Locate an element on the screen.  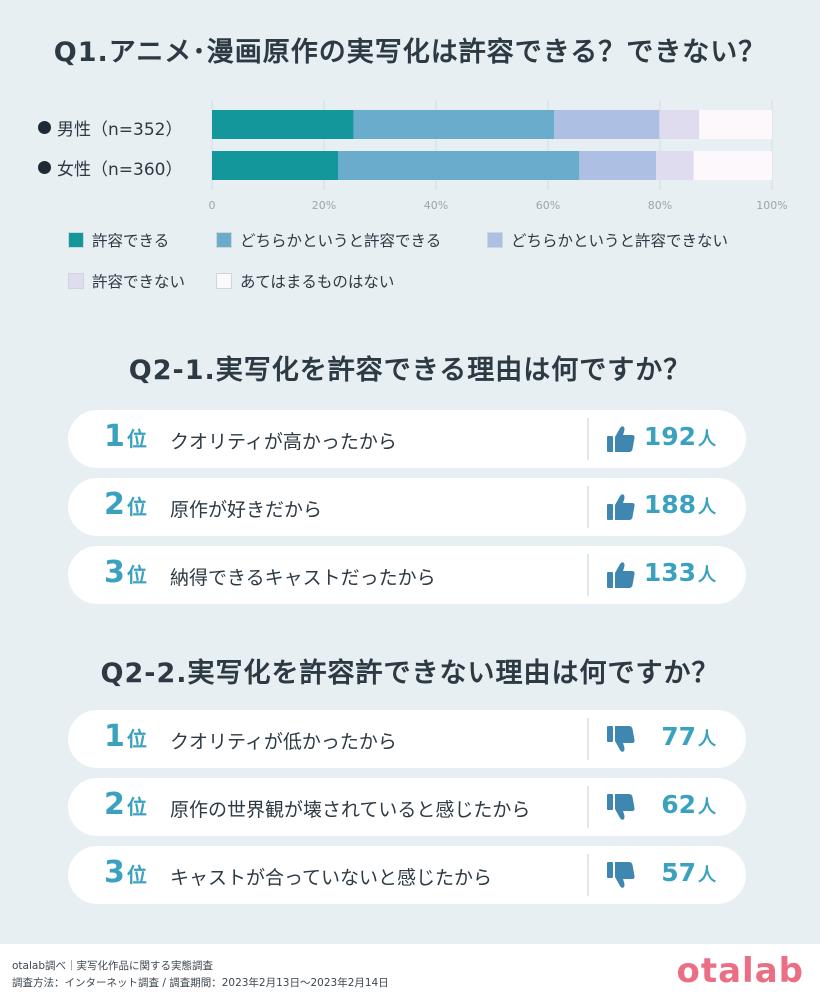
legend-label: あてはまるものはない is located at coordinates (317, 282).